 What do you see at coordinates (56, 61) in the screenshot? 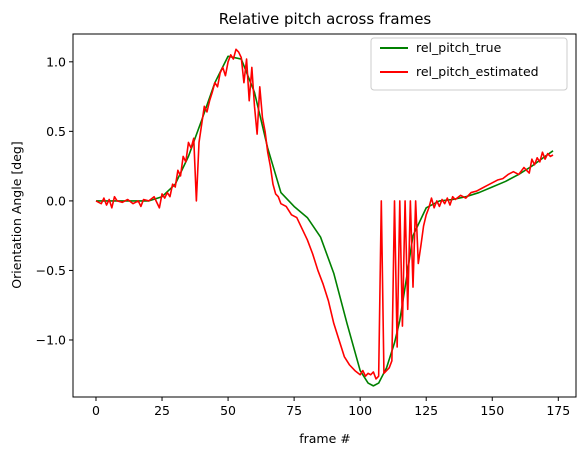
I see `y-tick-label: 1.0` at bounding box center [56, 61].